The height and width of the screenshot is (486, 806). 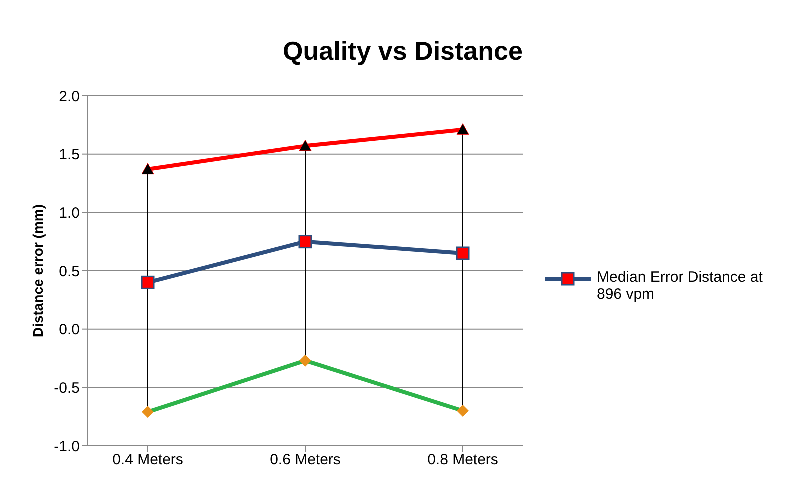 I want to click on y-tick-label: 0.5, so click(x=69, y=271).